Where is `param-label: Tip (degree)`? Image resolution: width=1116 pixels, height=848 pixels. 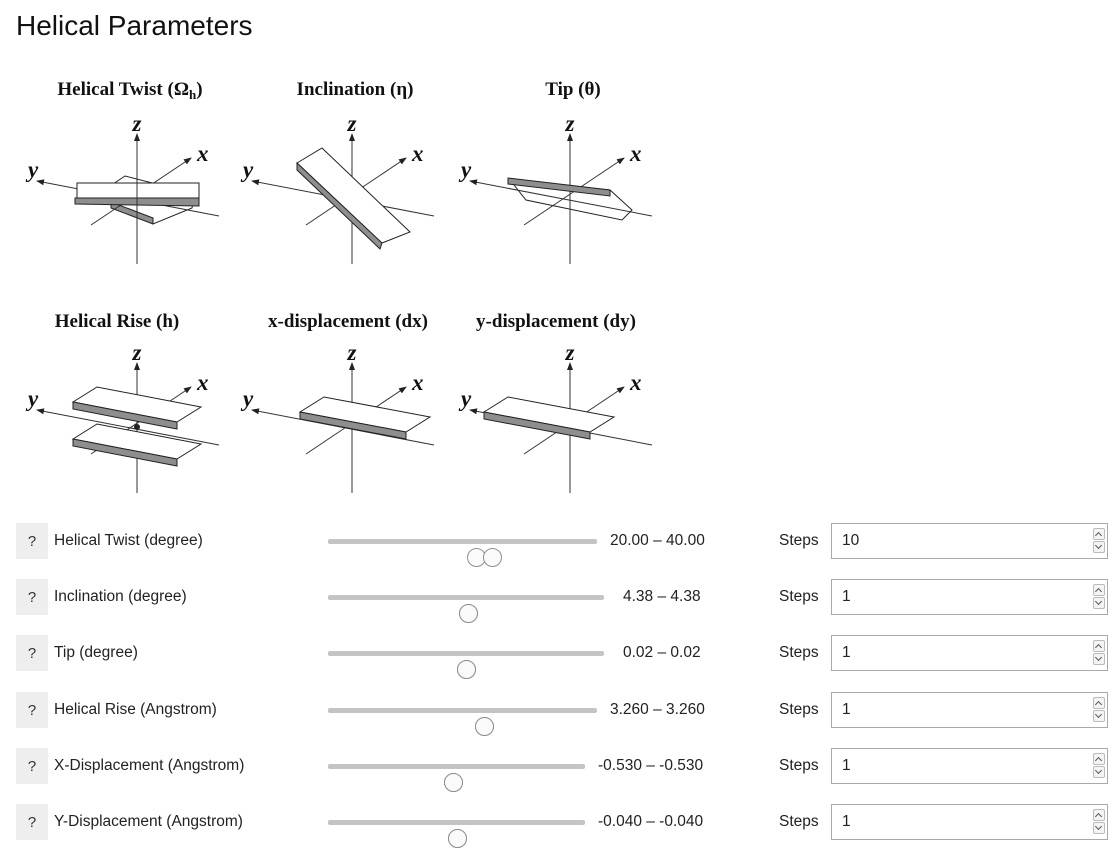
param-label: Tip (degree) is located at coordinates (96, 652).